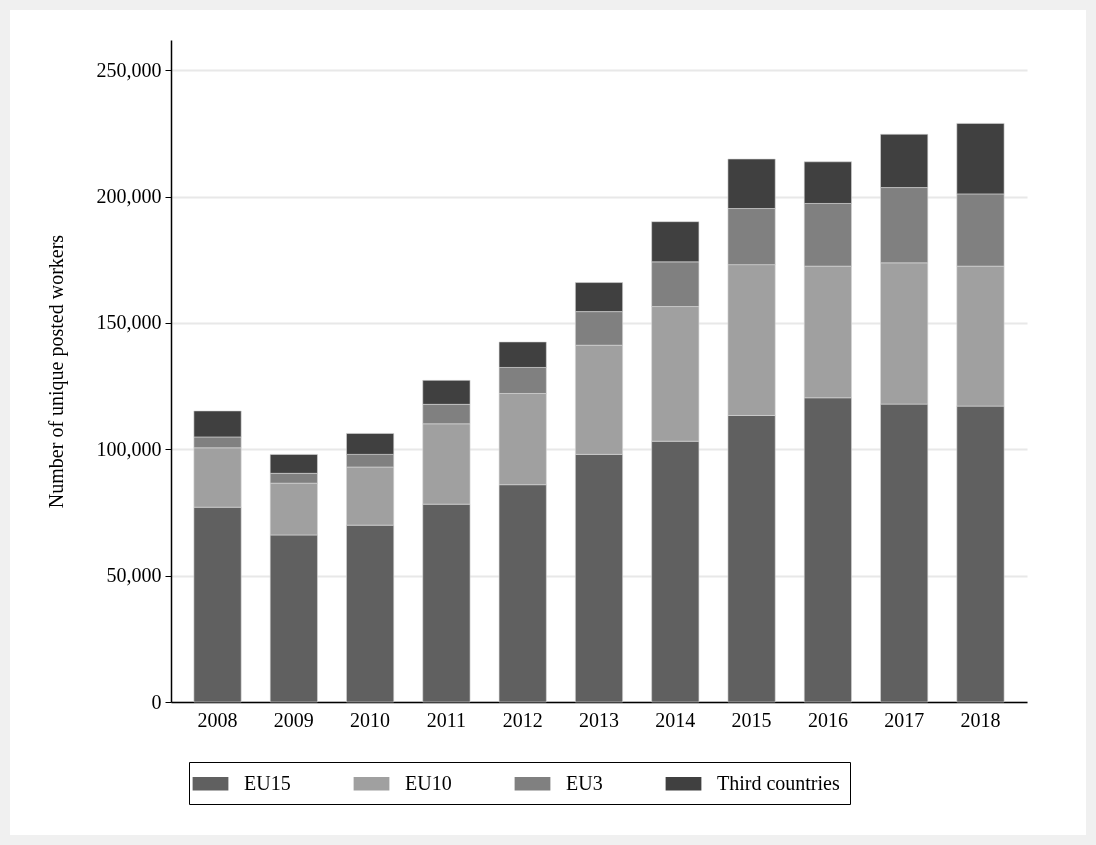 The image size is (1096, 845). What do you see at coordinates (428, 782) in the screenshot?
I see `legend-label: EU10` at bounding box center [428, 782].